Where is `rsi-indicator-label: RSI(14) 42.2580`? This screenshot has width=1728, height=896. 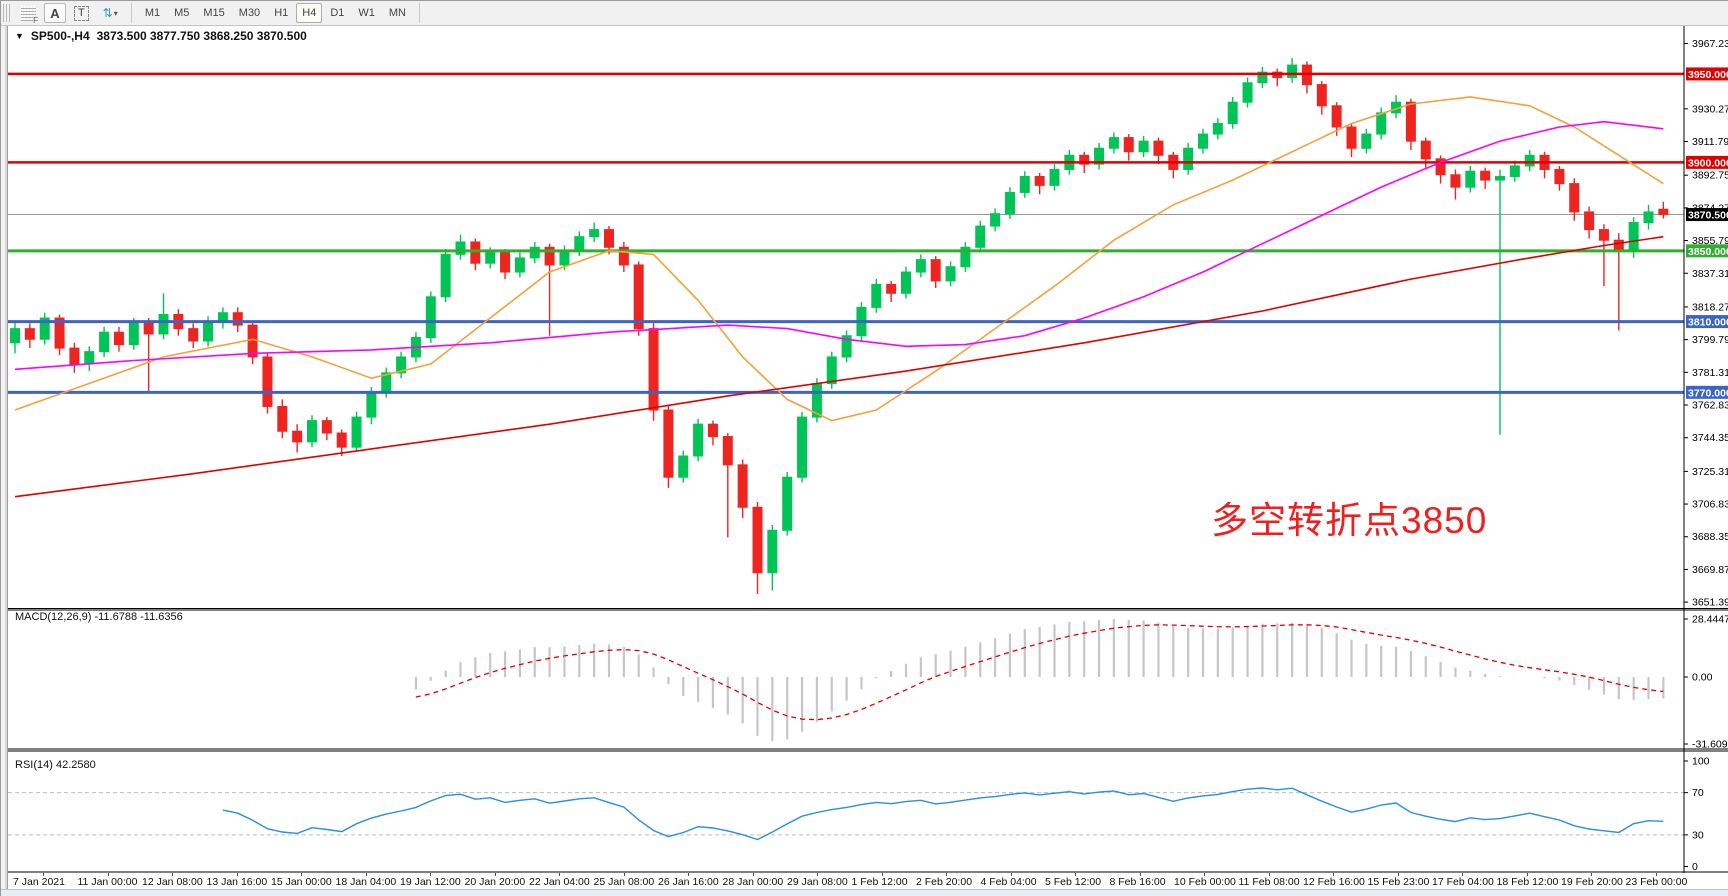
rsi-indicator-label: RSI(14) 42.2580 is located at coordinates (55, 765).